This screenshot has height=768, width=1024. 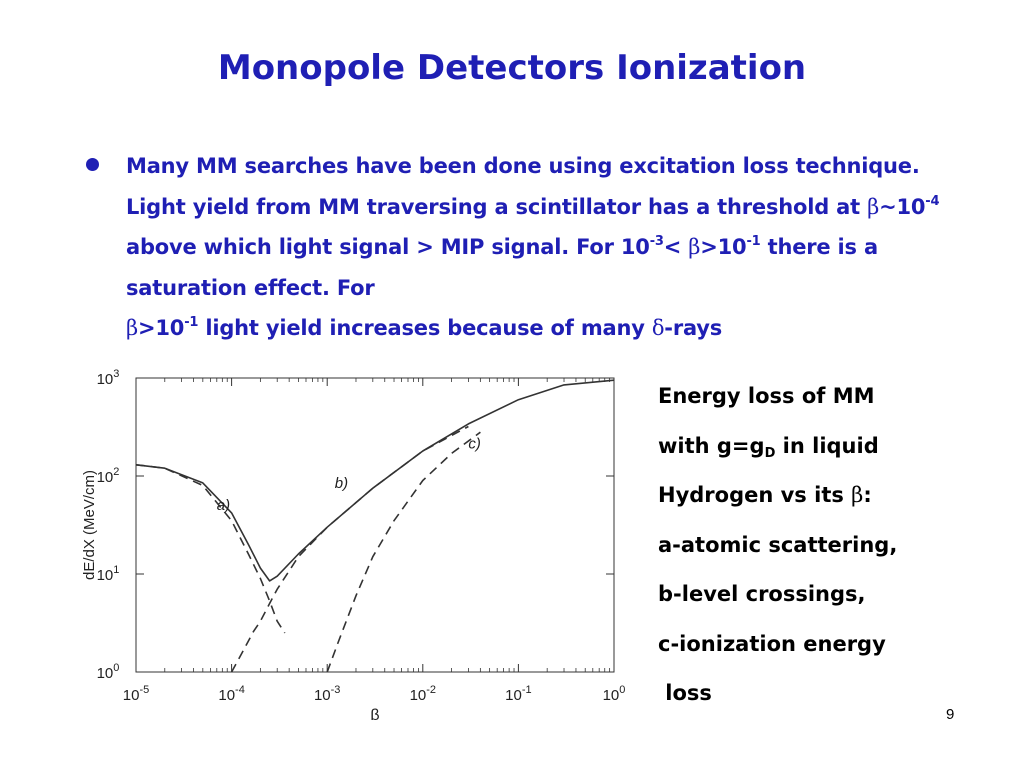 What do you see at coordinates (341, 483) in the screenshot?
I see `curve-annotation: b)` at bounding box center [341, 483].